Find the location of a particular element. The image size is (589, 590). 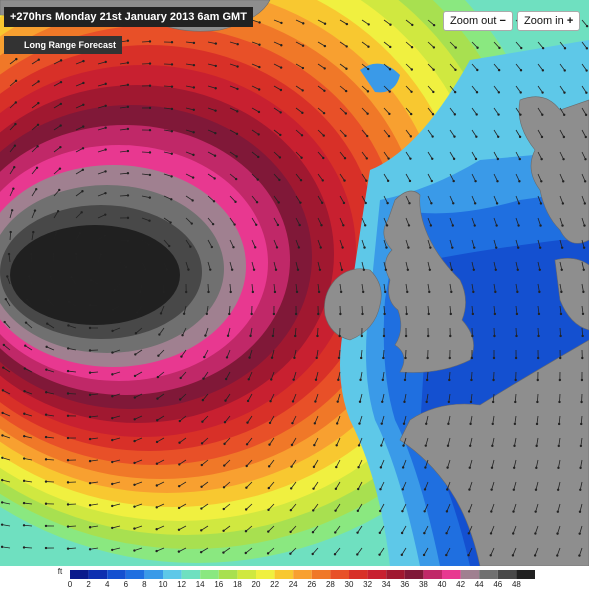

legend-label: 28 is located at coordinates (330, 584).